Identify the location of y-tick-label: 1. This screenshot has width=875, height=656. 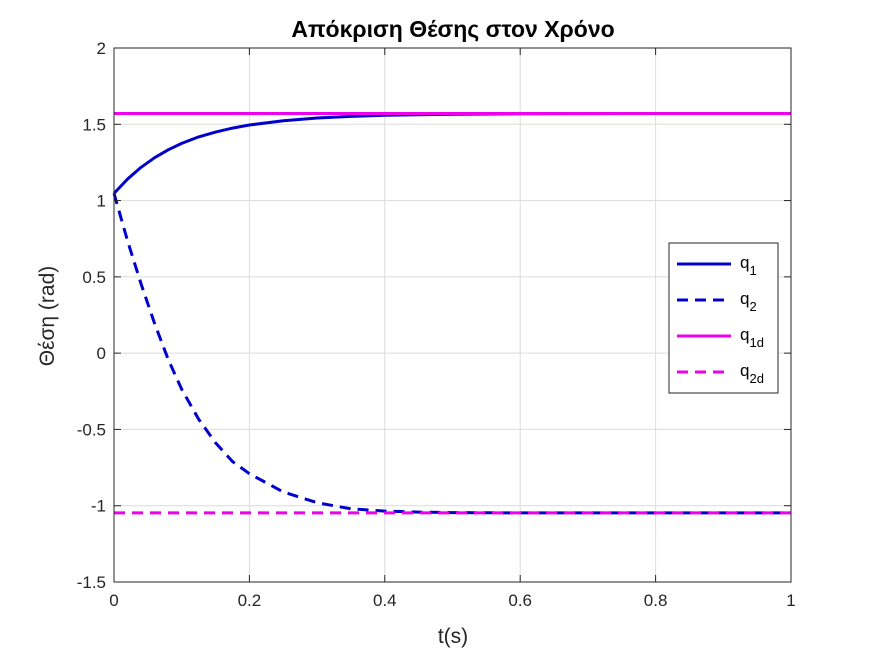
(101, 201).